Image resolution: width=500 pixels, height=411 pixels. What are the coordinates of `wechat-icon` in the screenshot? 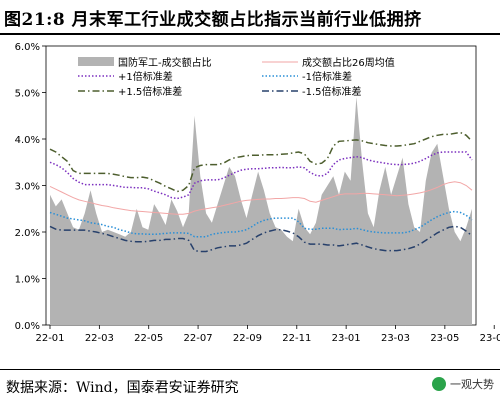 It's located at (439, 384).